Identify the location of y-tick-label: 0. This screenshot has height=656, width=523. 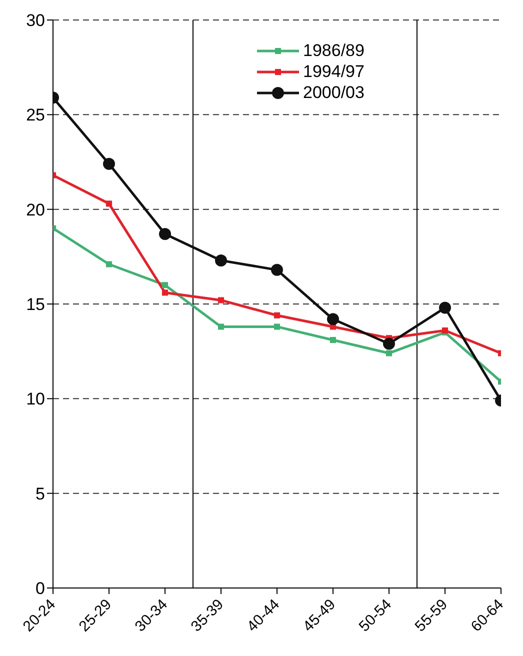
(40, 588).